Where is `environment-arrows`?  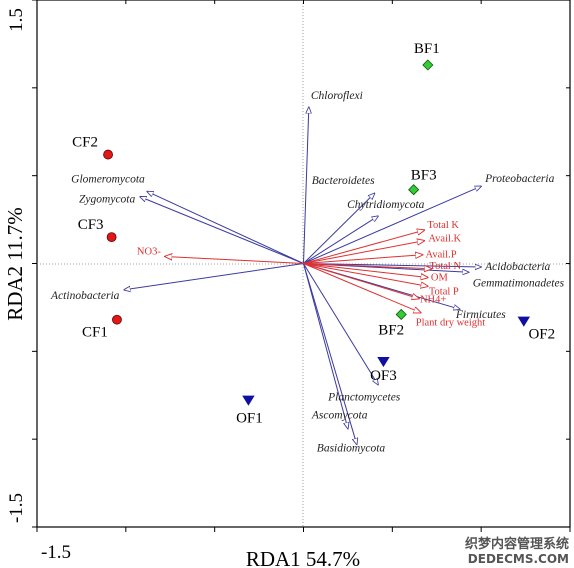
environment-arrows is located at coordinates (298, 271).